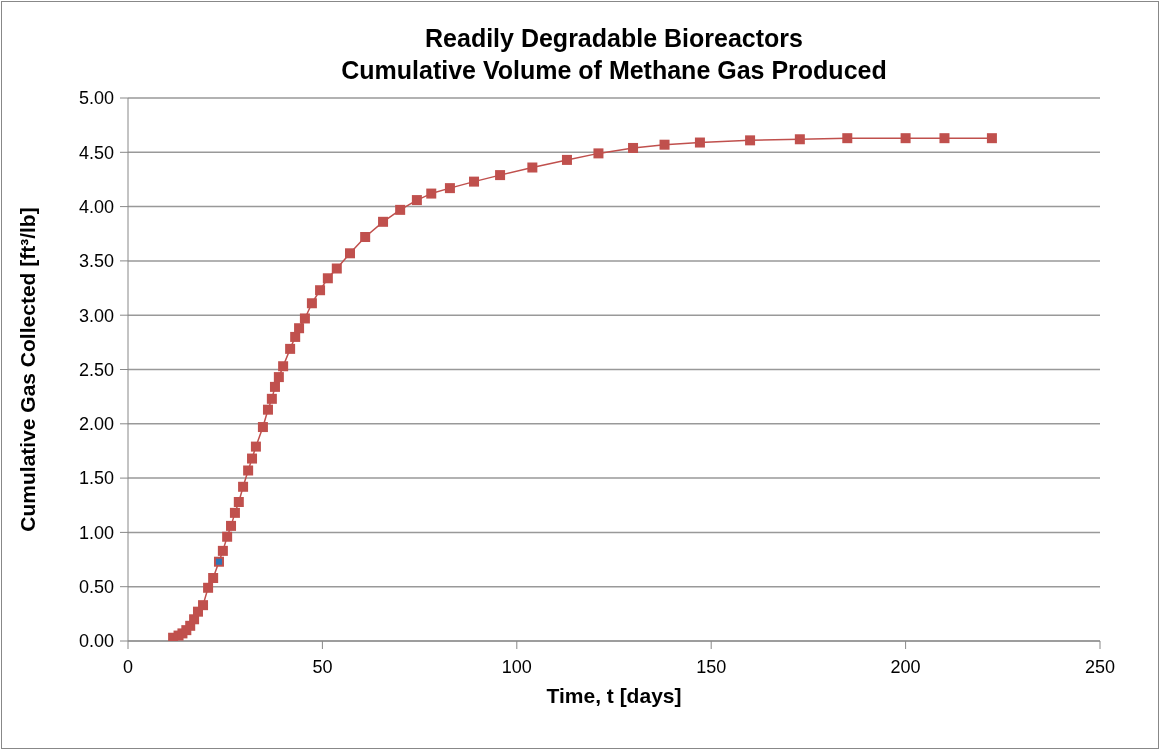  What do you see at coordinates (711, 667) in the screenshot?
I see `x-tick-label: 150` at bounding box center [711, 667].